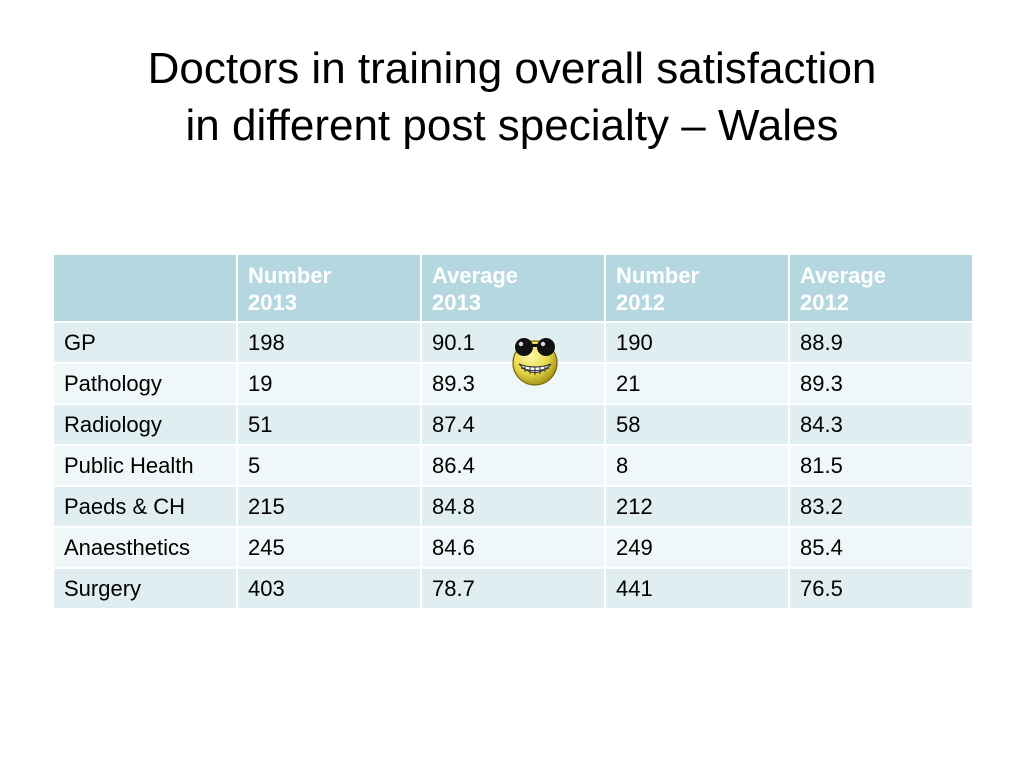 The image size is (1024, 768). I want to click on cell-number-2012: 8, so click(697, 465).